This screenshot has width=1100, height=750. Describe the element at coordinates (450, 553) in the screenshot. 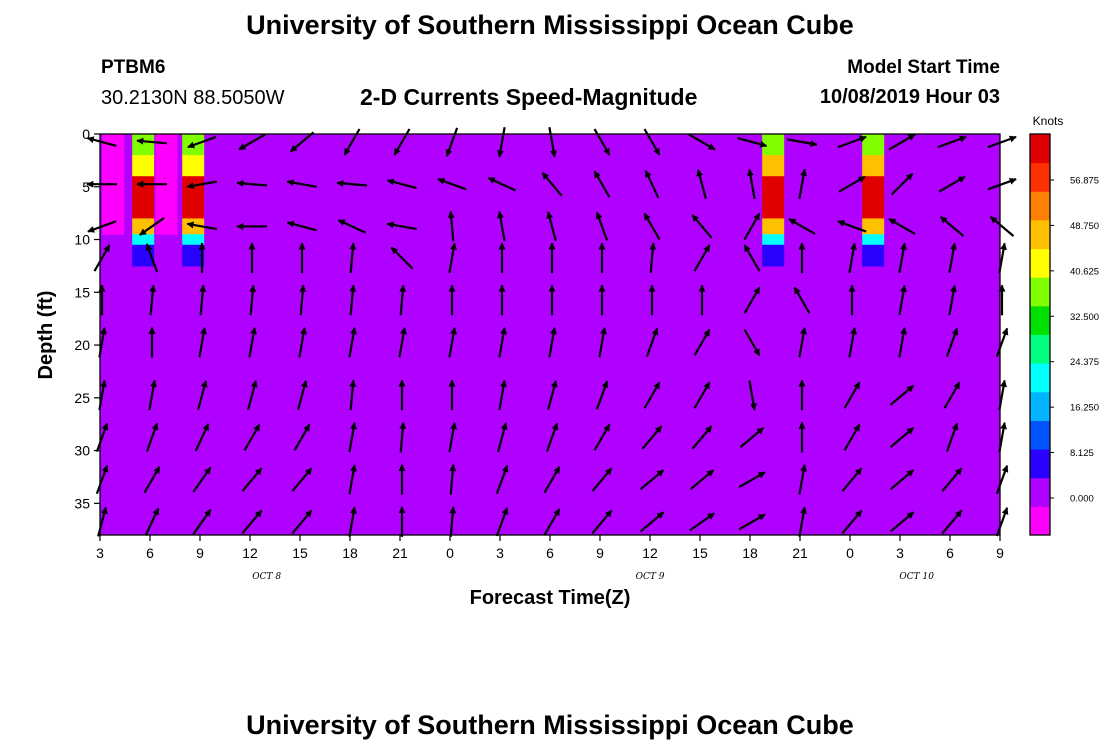

I see `x-tick-label: 0` at that location.